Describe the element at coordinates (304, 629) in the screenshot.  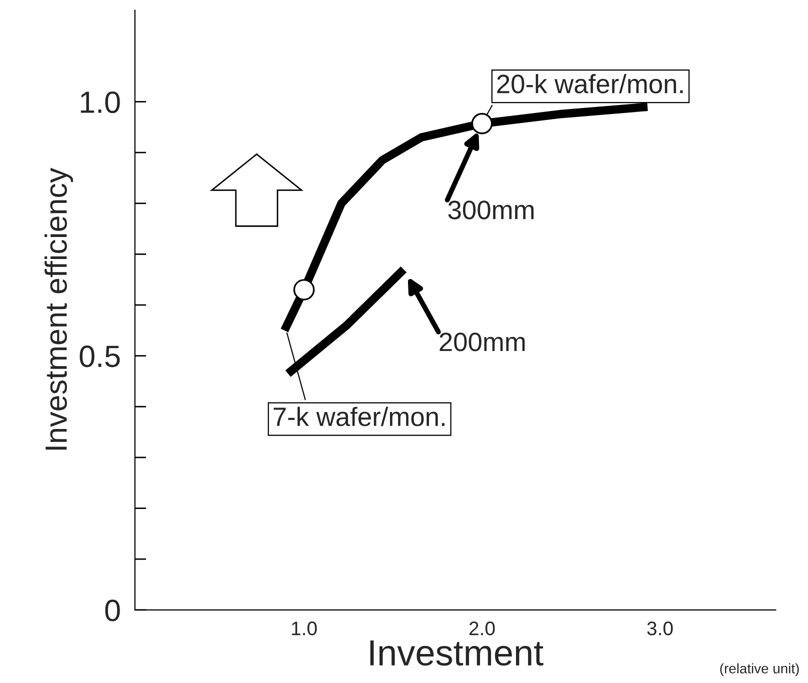
I see `x-tick-label: 1.0` at that location.